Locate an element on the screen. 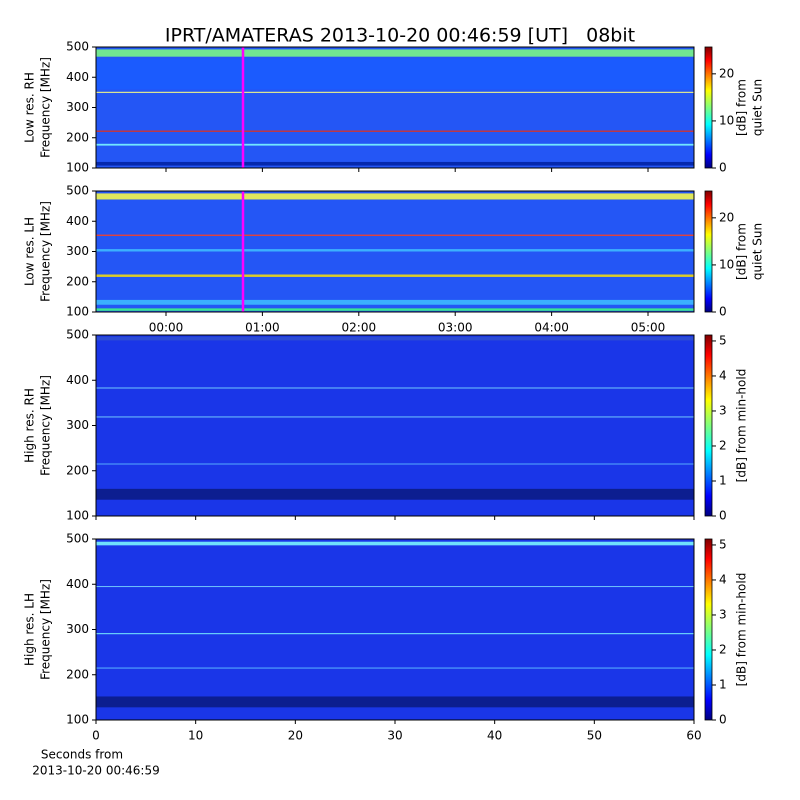  x-tick-label: 50 is located at coordinates (594, 736).